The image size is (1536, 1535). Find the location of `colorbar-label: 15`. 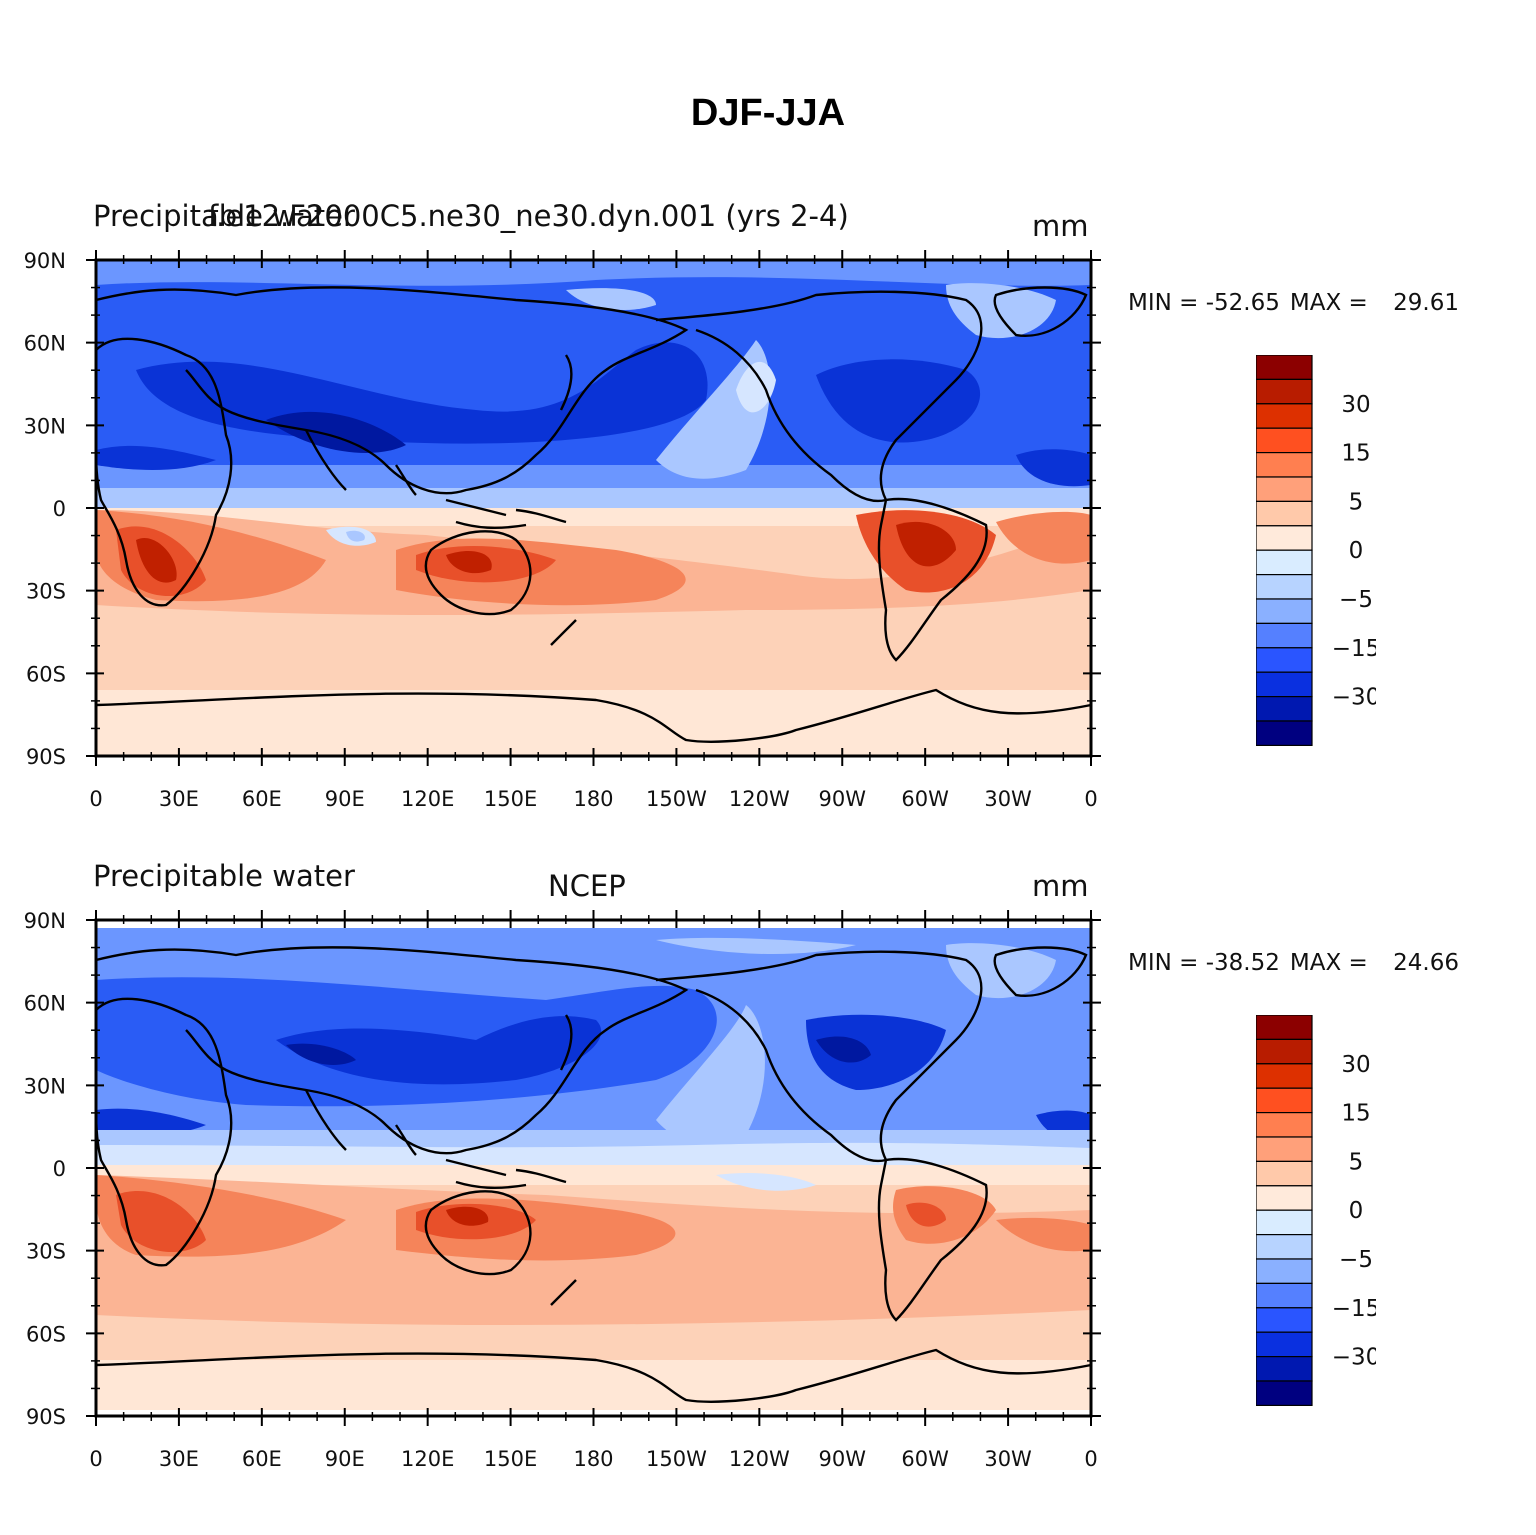

colorbar-label: 15 is located at coordinates (1355, 1114).